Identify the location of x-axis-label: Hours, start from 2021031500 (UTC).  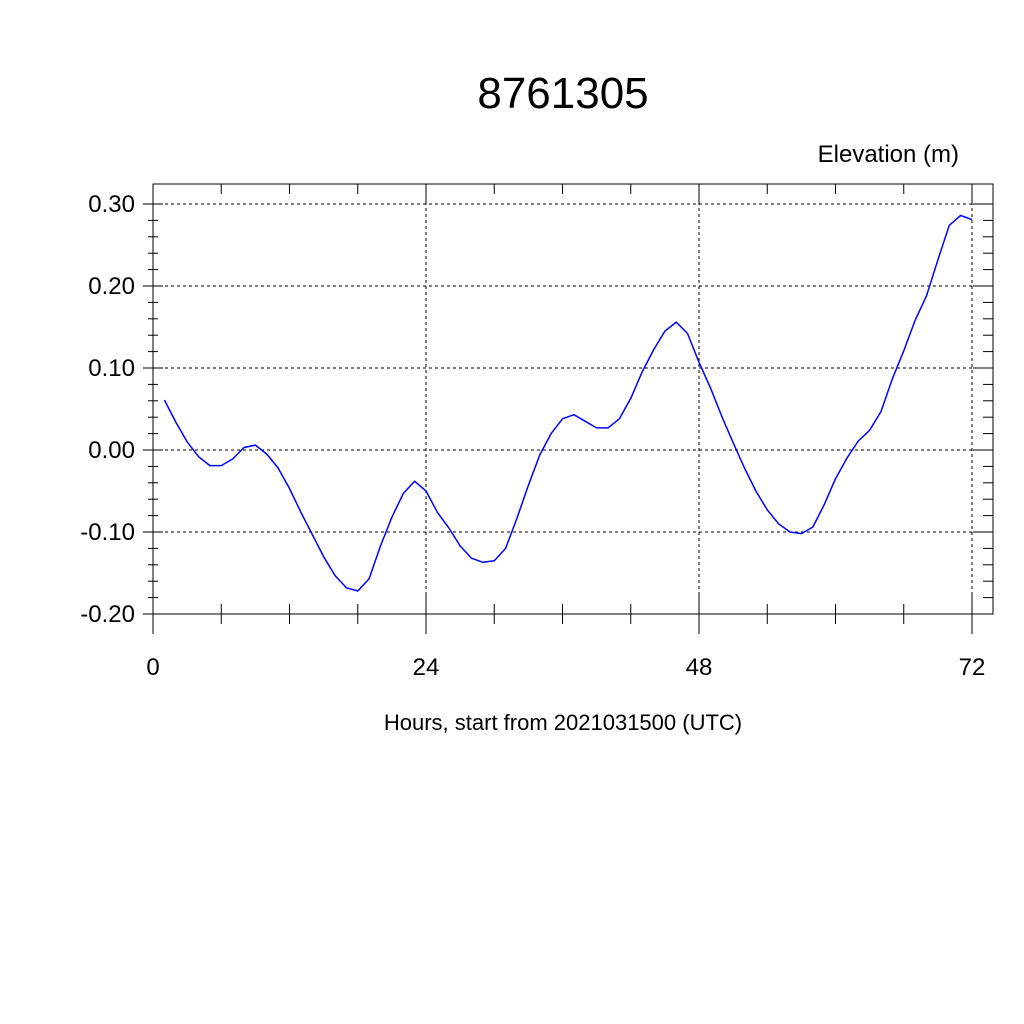
(563, 722).